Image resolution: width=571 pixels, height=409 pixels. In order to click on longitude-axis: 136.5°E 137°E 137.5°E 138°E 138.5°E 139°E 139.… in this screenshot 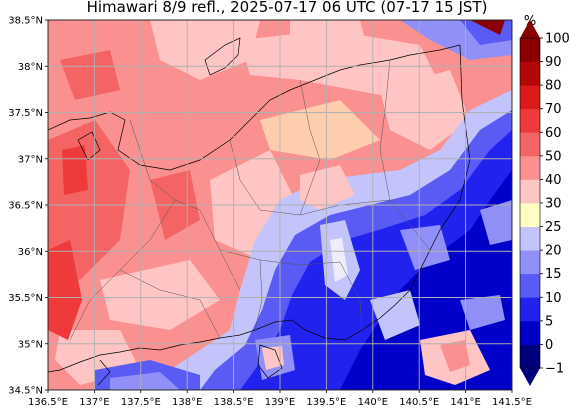, I will do `click(280, 399)`.